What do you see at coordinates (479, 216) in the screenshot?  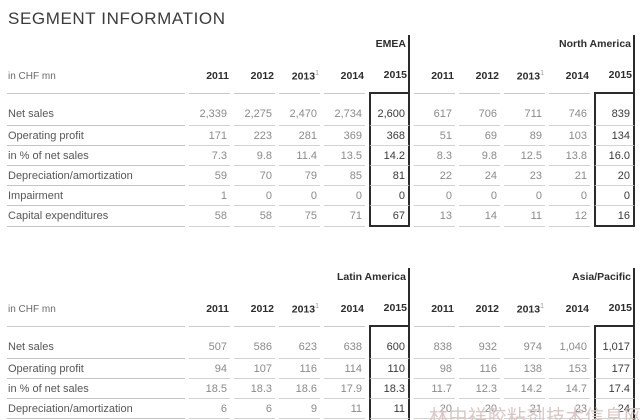 I see `value-cell: 14` at bounding box center [479, 216].